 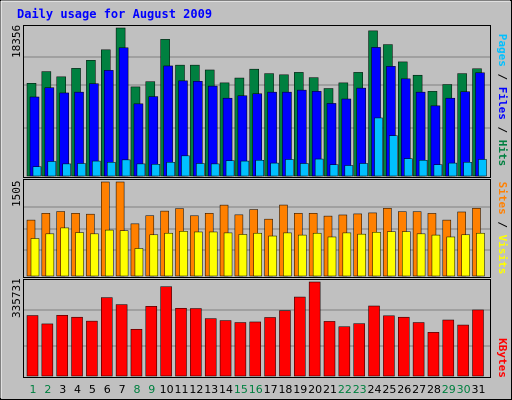 I want to click on day-label-16: 16, so click(x=256, y=389).